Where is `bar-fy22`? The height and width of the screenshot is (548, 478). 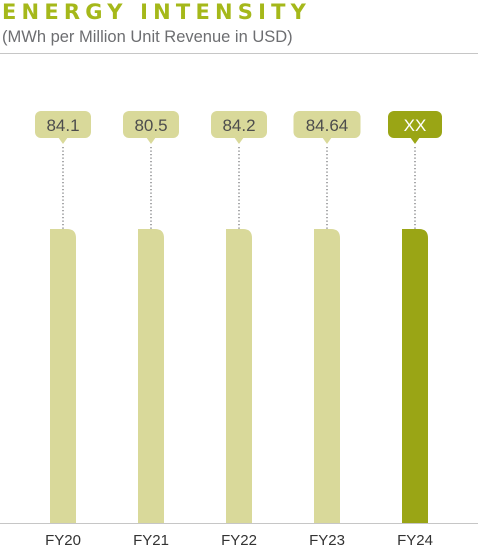
bar-fy22 is located at coordinates (239, 376).